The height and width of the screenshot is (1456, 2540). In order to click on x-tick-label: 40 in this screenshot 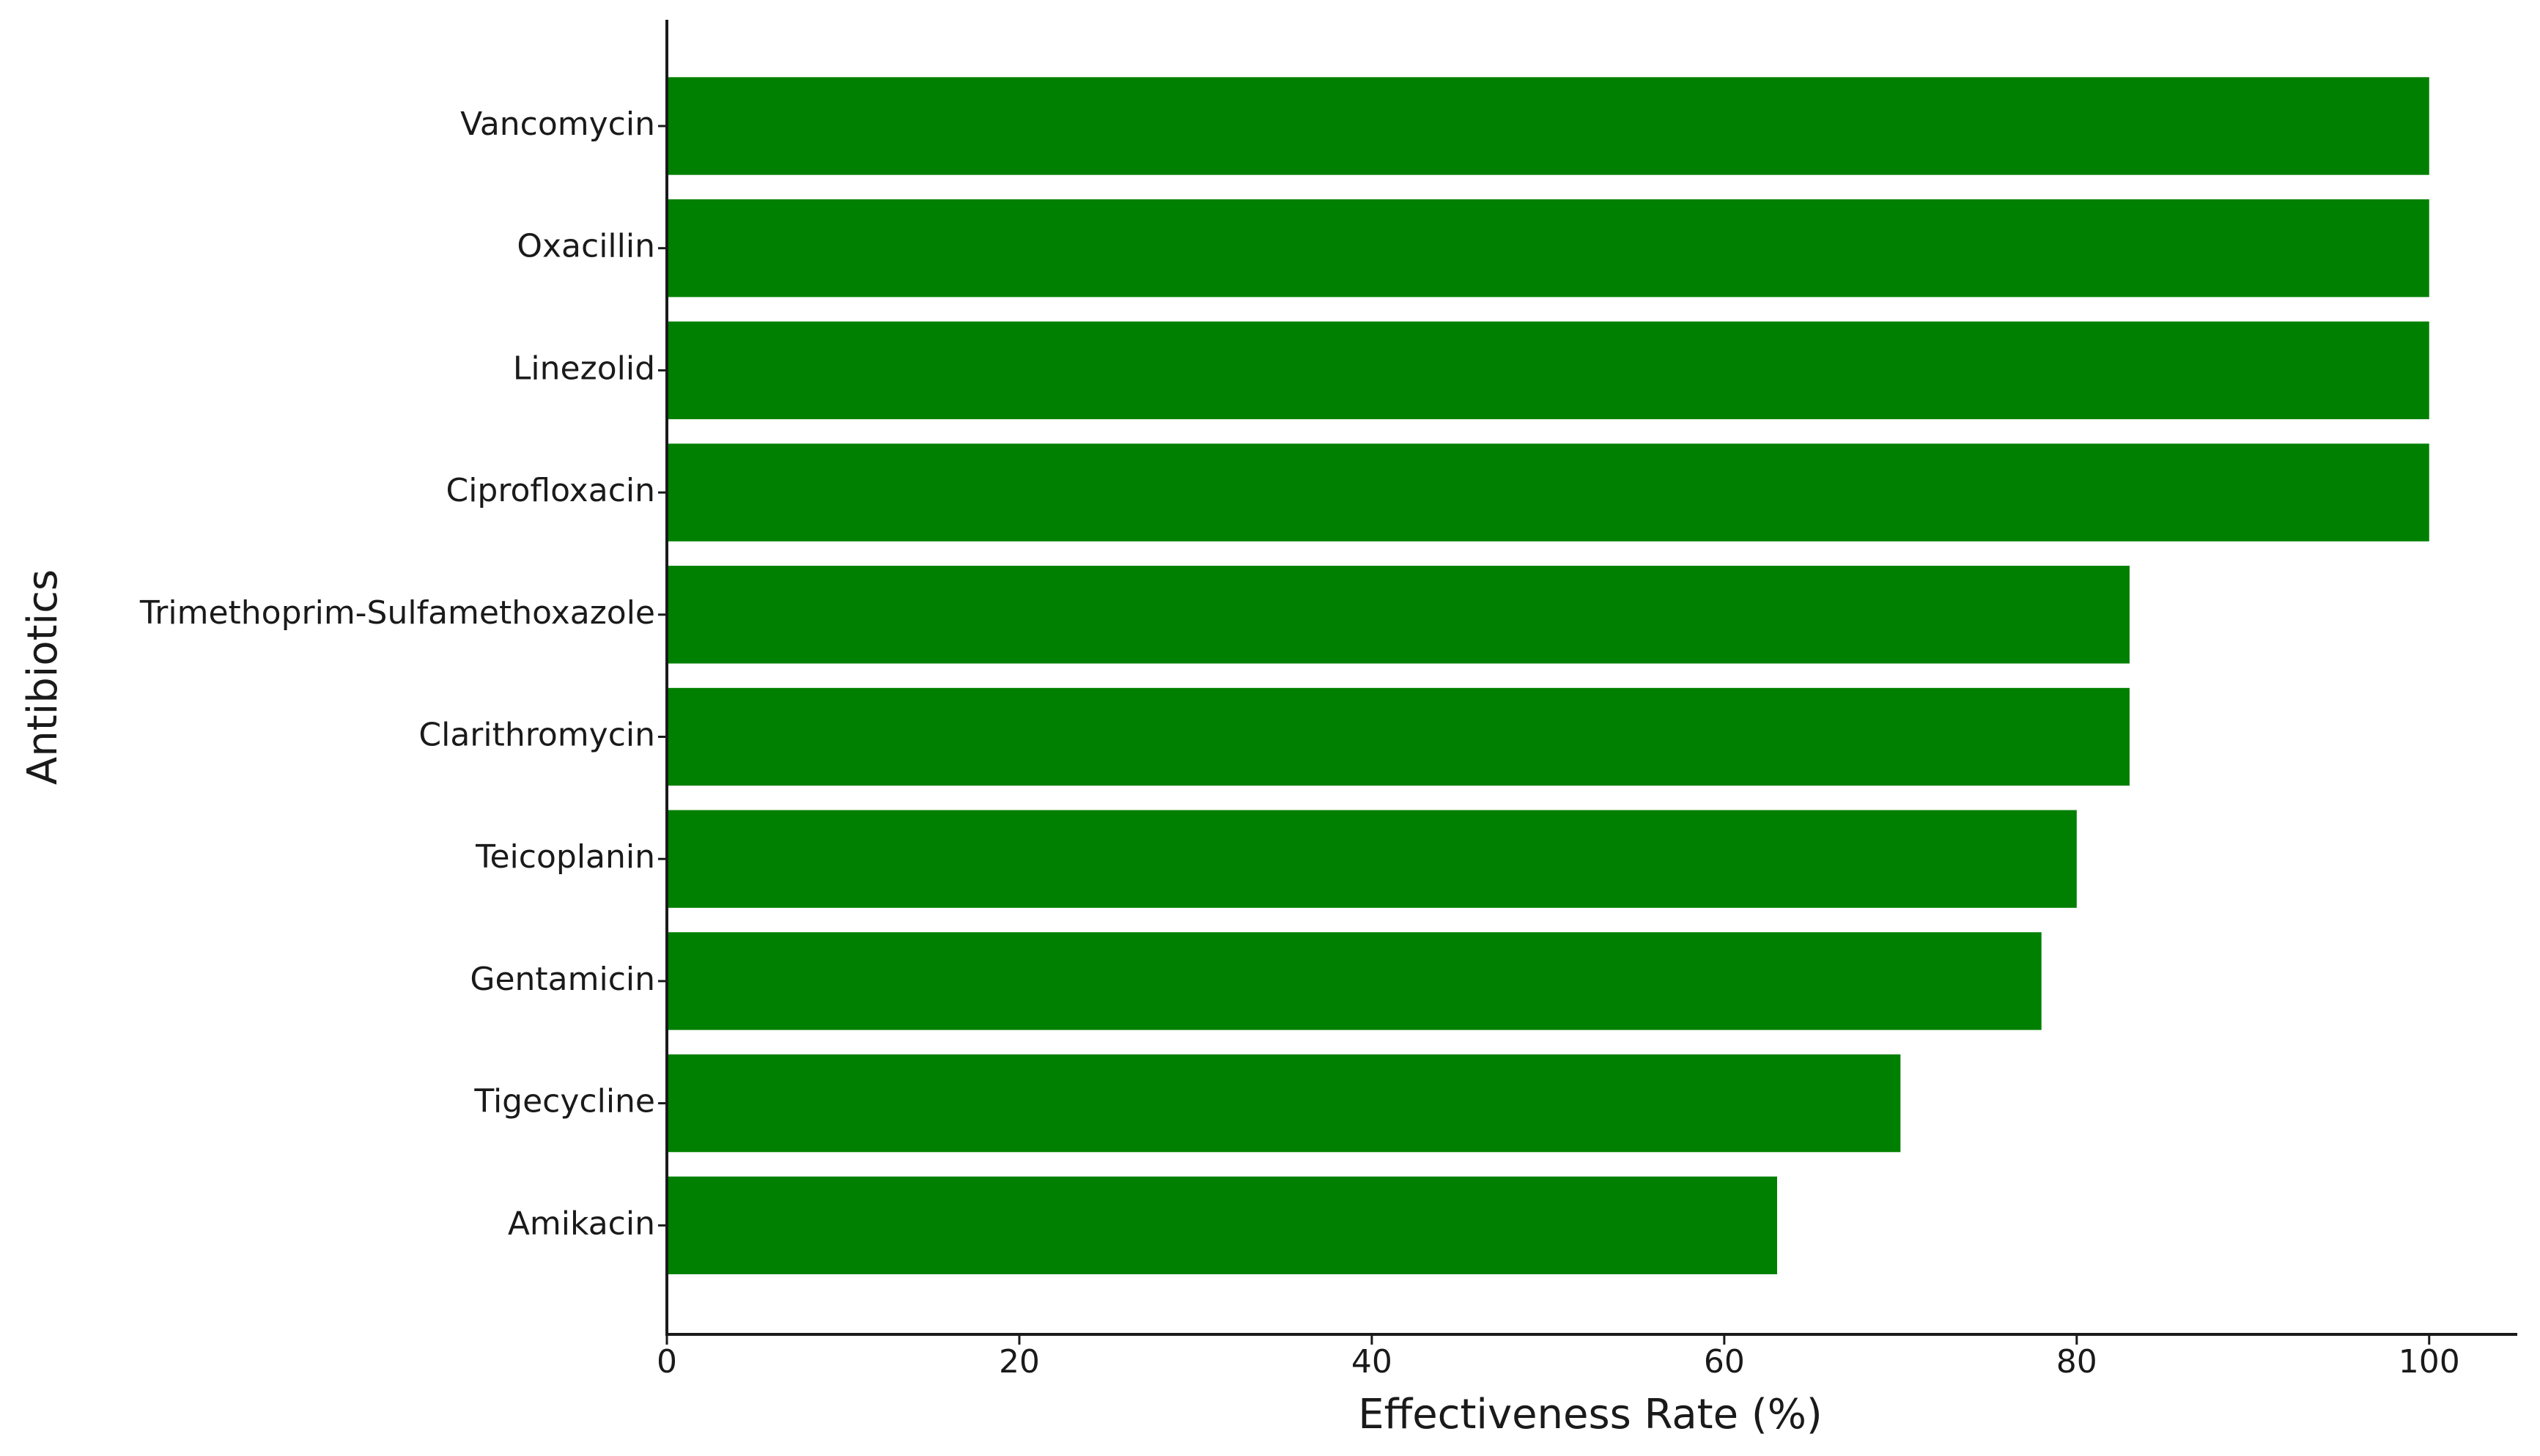, I will do `click(1371, 1362)`.